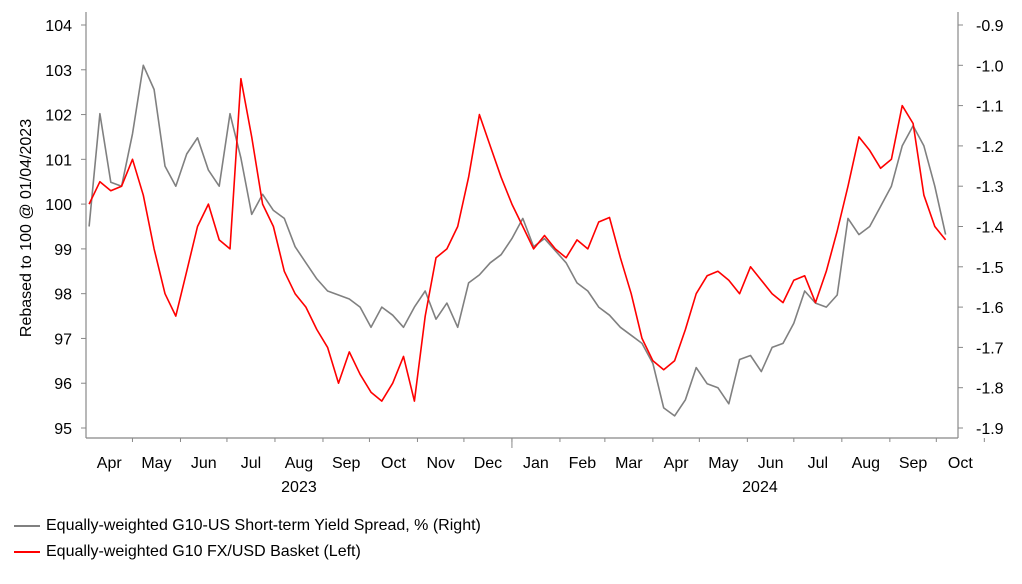 The height and width of the screenshot is (584, 1022). What do you see at coordinates (990, 187) in the screenshot?
I see `right-tick-label: -1.3` at bounding box center [990, 187].